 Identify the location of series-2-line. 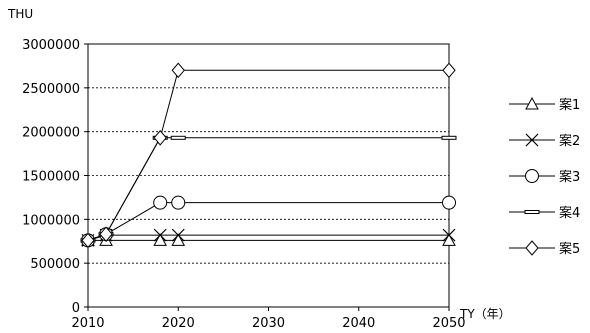
(268, 237).